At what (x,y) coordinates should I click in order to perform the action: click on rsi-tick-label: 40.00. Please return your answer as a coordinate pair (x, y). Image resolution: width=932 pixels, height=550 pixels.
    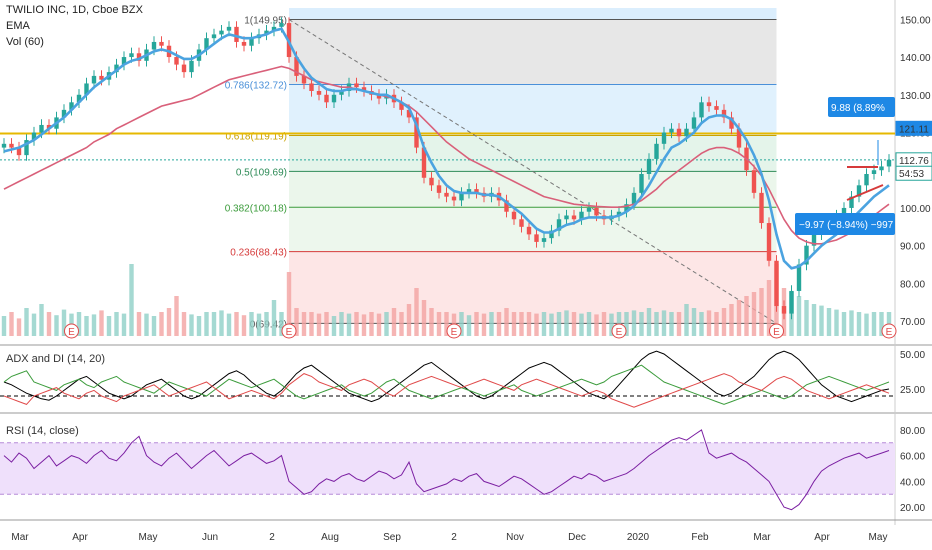
    Looking at the image, I should click on (912, 482).